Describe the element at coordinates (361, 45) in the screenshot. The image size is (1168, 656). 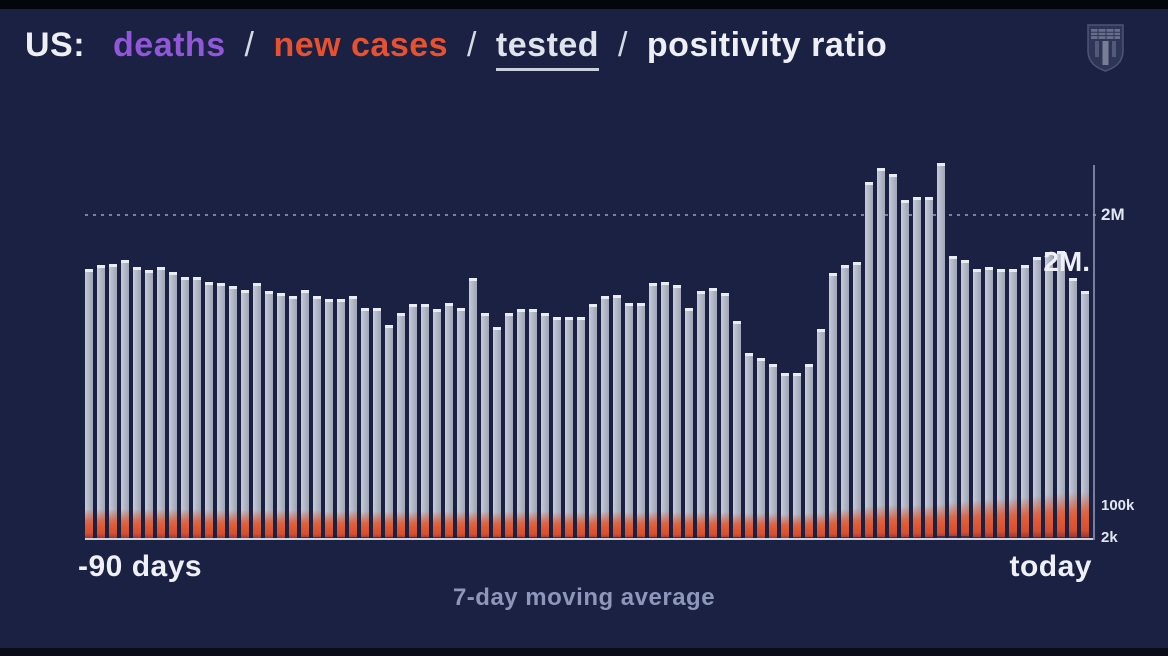
I see `title-item-new-cases: new cases` at that location.